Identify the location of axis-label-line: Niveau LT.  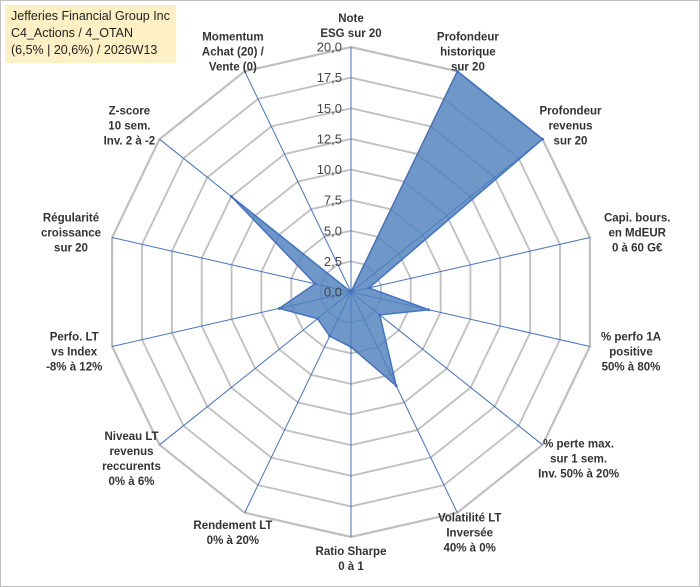
(131, 437).